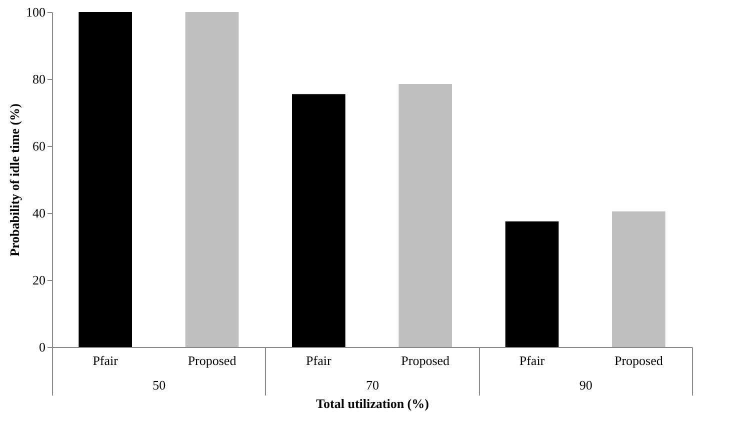  I want to click on y-axis-title: Probability of idle time (%), so click(14, 180).